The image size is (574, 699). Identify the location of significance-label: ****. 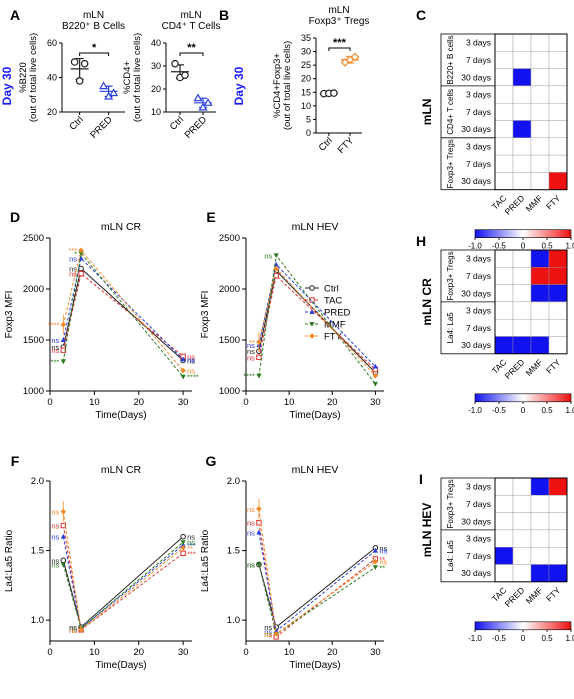
(54, 325).